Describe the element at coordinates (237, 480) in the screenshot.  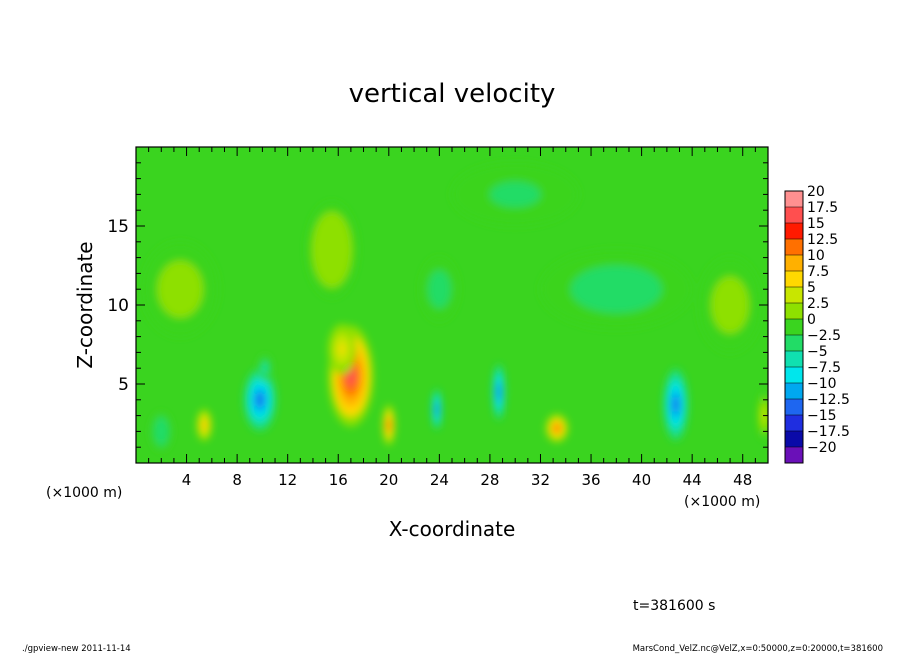
I see `x-tick-label: 8` at that location.